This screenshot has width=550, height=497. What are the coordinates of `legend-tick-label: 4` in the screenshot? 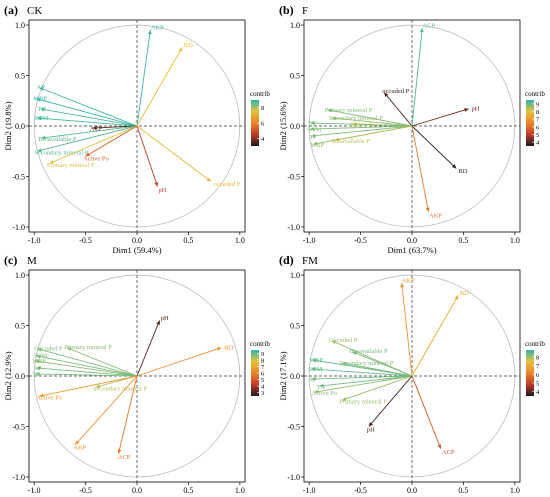 It's located at (263, 139).